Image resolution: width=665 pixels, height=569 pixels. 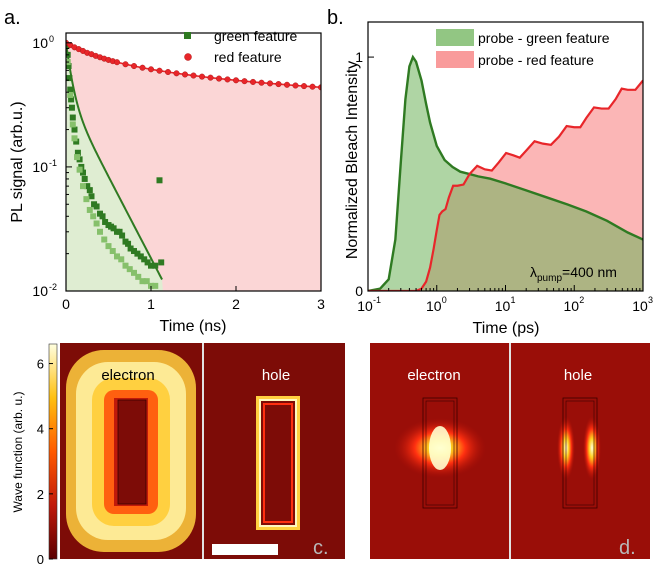 I want to click on legend-swatch-red, so click(x=455, y=59).